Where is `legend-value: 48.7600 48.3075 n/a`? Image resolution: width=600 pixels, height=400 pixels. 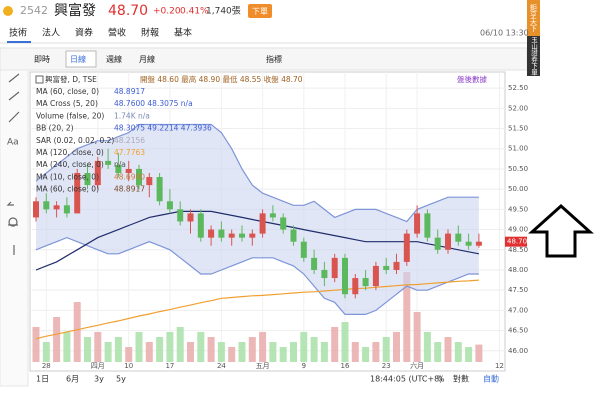
legend-value: 48.7600 48.3075 n/a is located at coordinates (153, 103).